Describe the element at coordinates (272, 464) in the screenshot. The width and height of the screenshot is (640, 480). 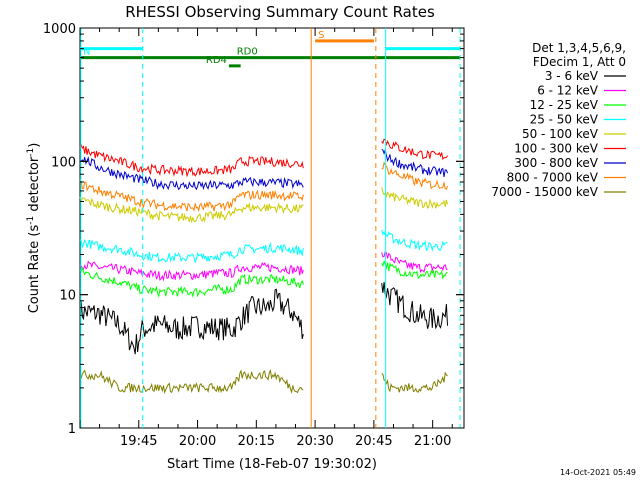
I see `x-axis-label: Start Time (18-Feb-07 19:30:02)` at that location.